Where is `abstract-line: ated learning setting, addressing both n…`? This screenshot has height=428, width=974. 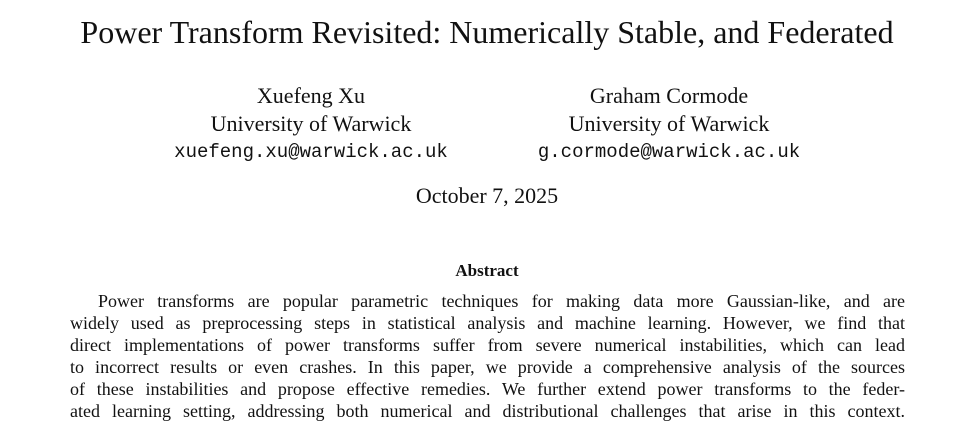
abstract-line: ated learning setting, addressing both n… is located at coordinates (487, 411).